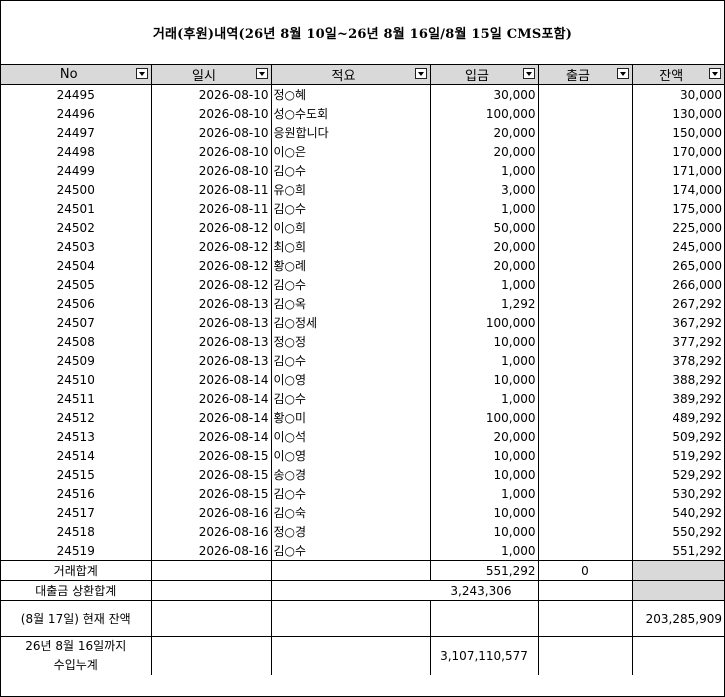  What do you see at coordinates (343, 76) in the screenshot?
I see `header-memo-label: 적요` at bounding box center [343, 76].